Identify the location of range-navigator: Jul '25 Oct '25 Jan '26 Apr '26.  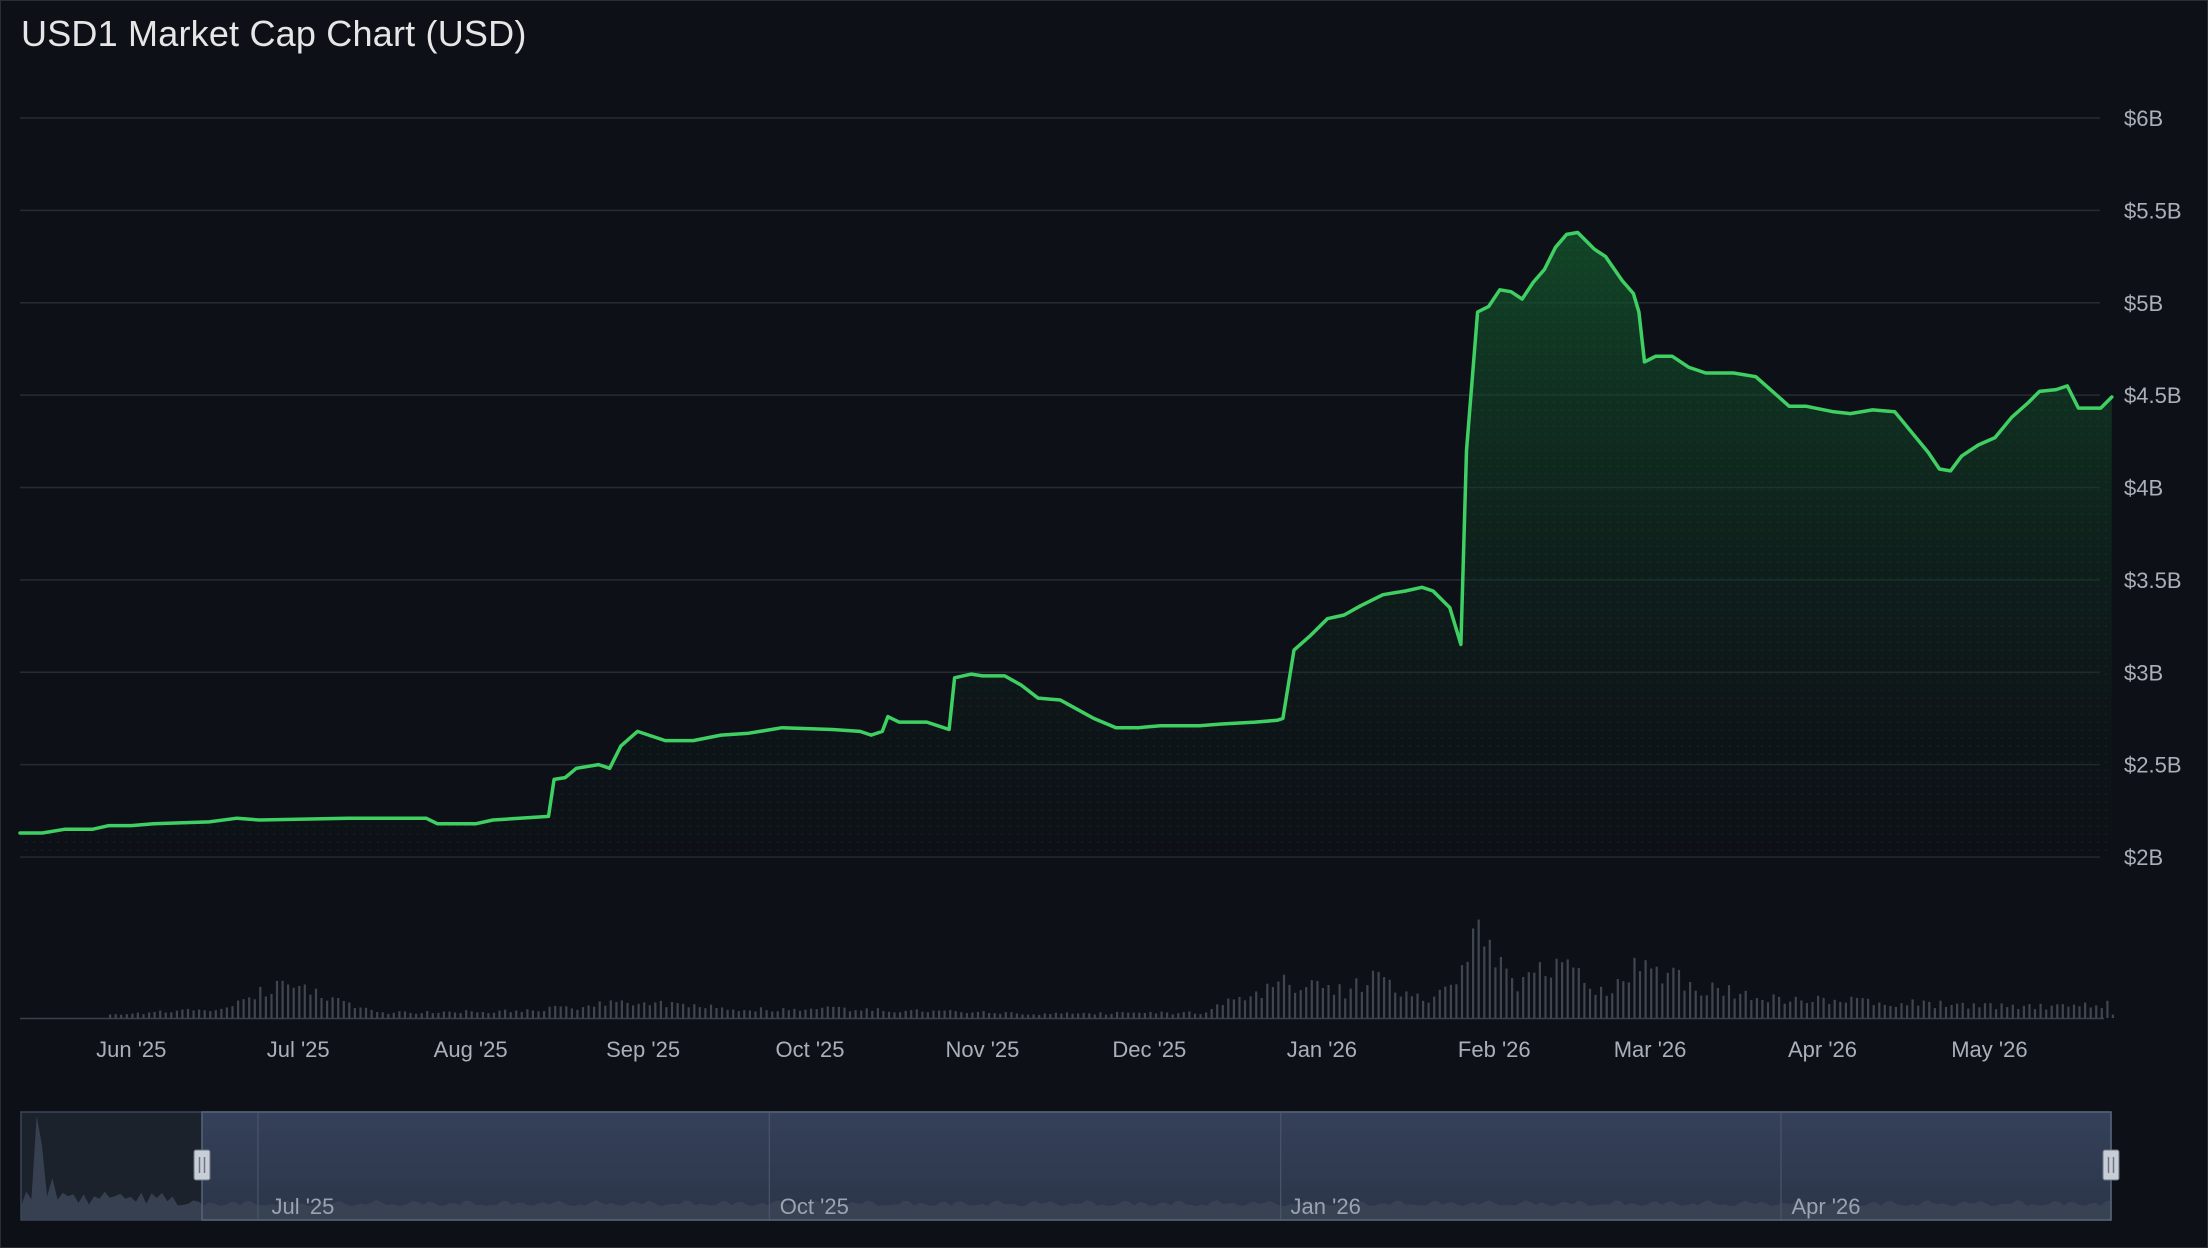
(1070, 1166).